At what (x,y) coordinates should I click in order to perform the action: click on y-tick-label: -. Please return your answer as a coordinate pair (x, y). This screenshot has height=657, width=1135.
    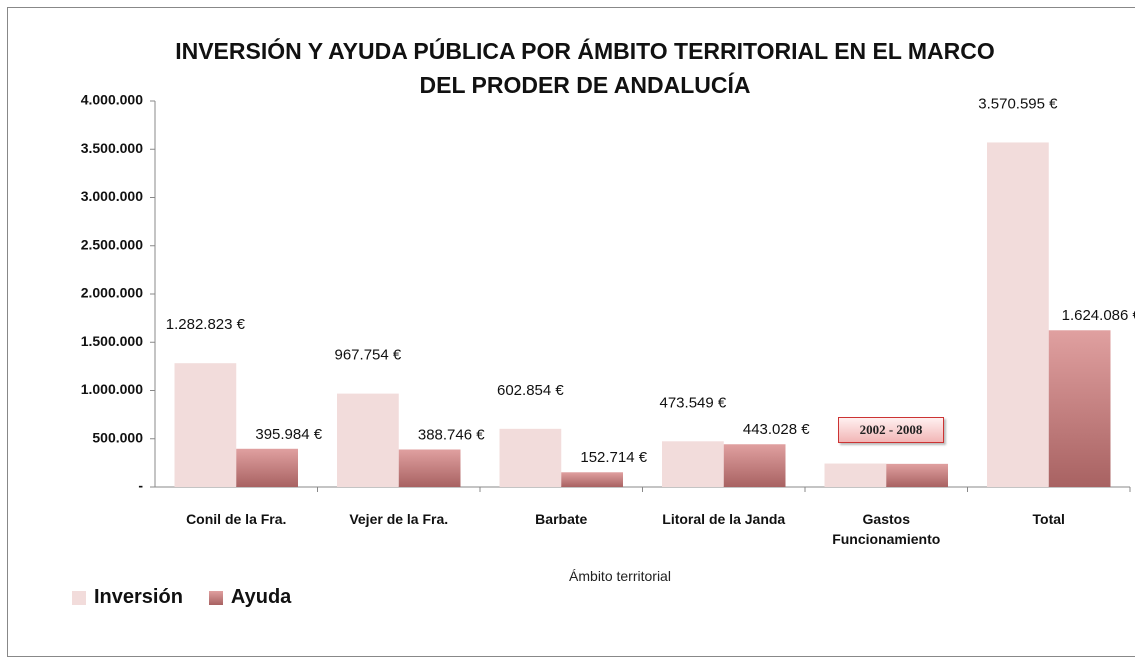
    Looking at the image, I should click on (140, 486).